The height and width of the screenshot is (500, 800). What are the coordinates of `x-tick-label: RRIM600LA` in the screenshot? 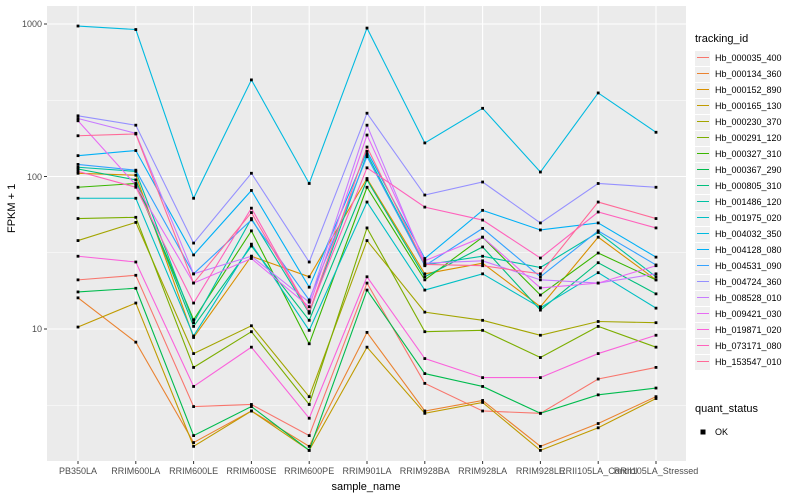 It's located at (136, 471).